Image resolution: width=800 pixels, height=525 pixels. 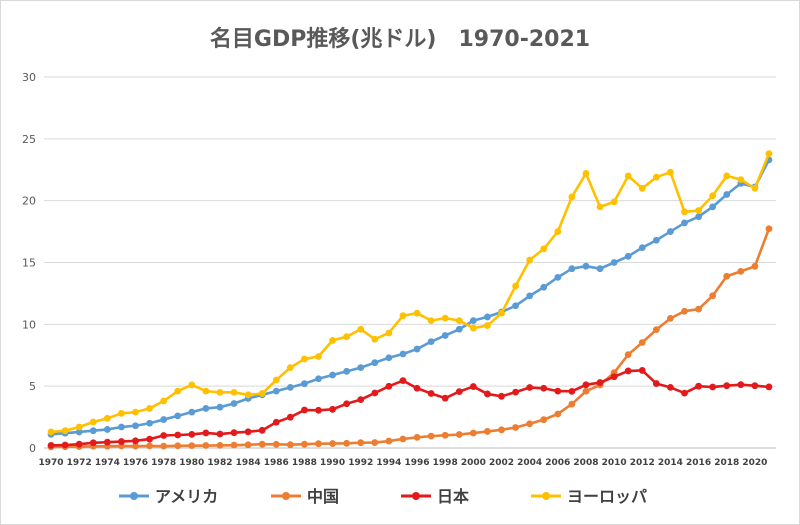 I want to click on series-line, so click(x=410, y=408).